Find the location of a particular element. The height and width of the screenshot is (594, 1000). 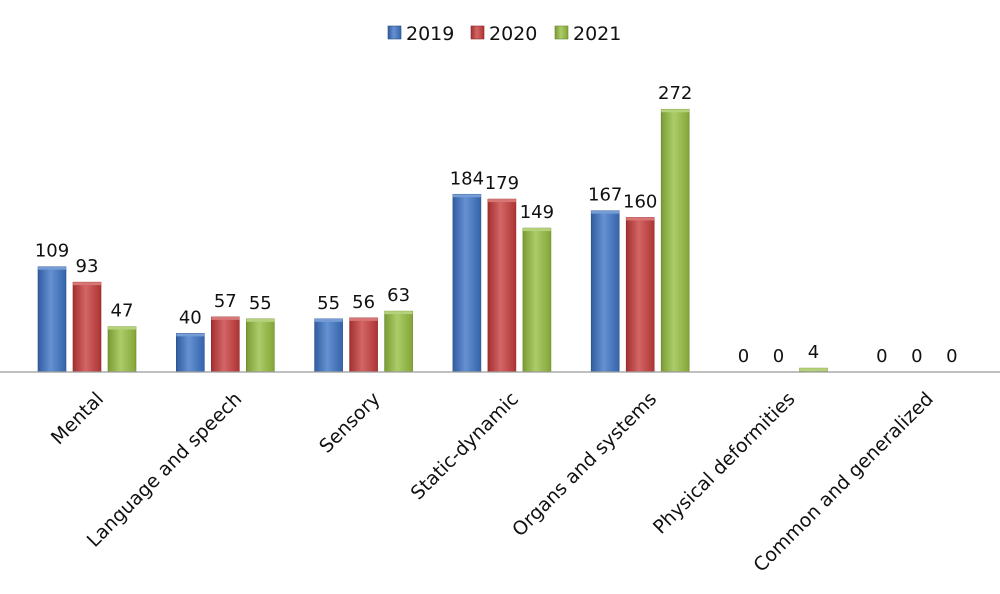

bar-sensory-2021 is located at coordinates (398, 341).